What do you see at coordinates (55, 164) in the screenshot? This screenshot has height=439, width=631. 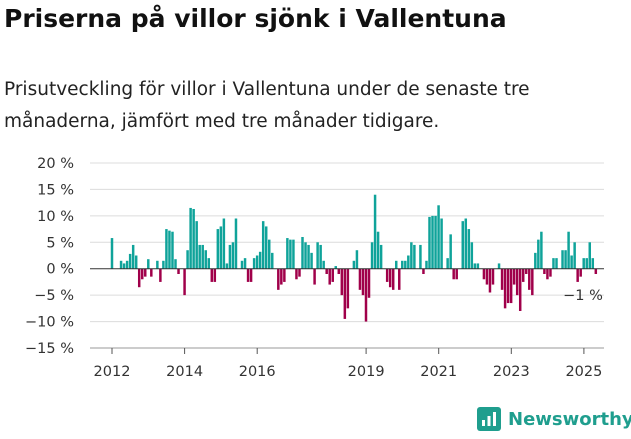 I see `y-tick-label: 20 %` at bounding box center [55, 164].